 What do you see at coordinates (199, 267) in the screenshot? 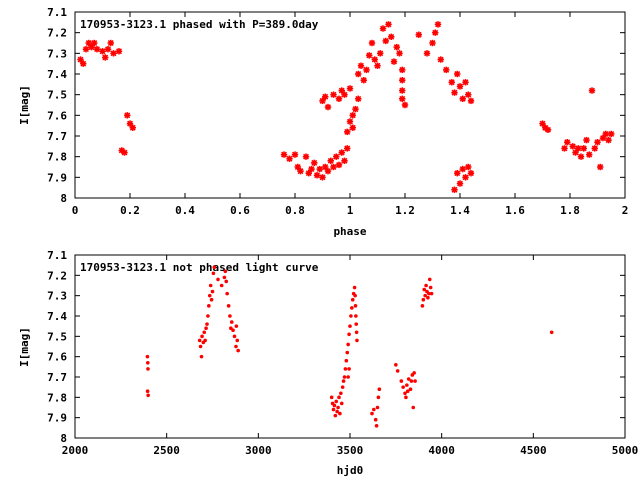
I see `unphased-chart-title: 170953-3123.1 not phased light curve` at bounding box center [199, 267].